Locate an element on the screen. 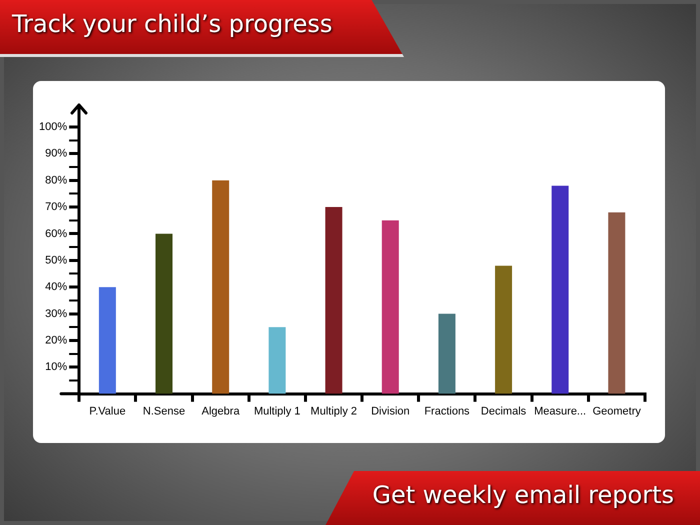 The width and height of the screenshot is (700, 525). text: Get weekly email reports is located at coordinates (523, 495).